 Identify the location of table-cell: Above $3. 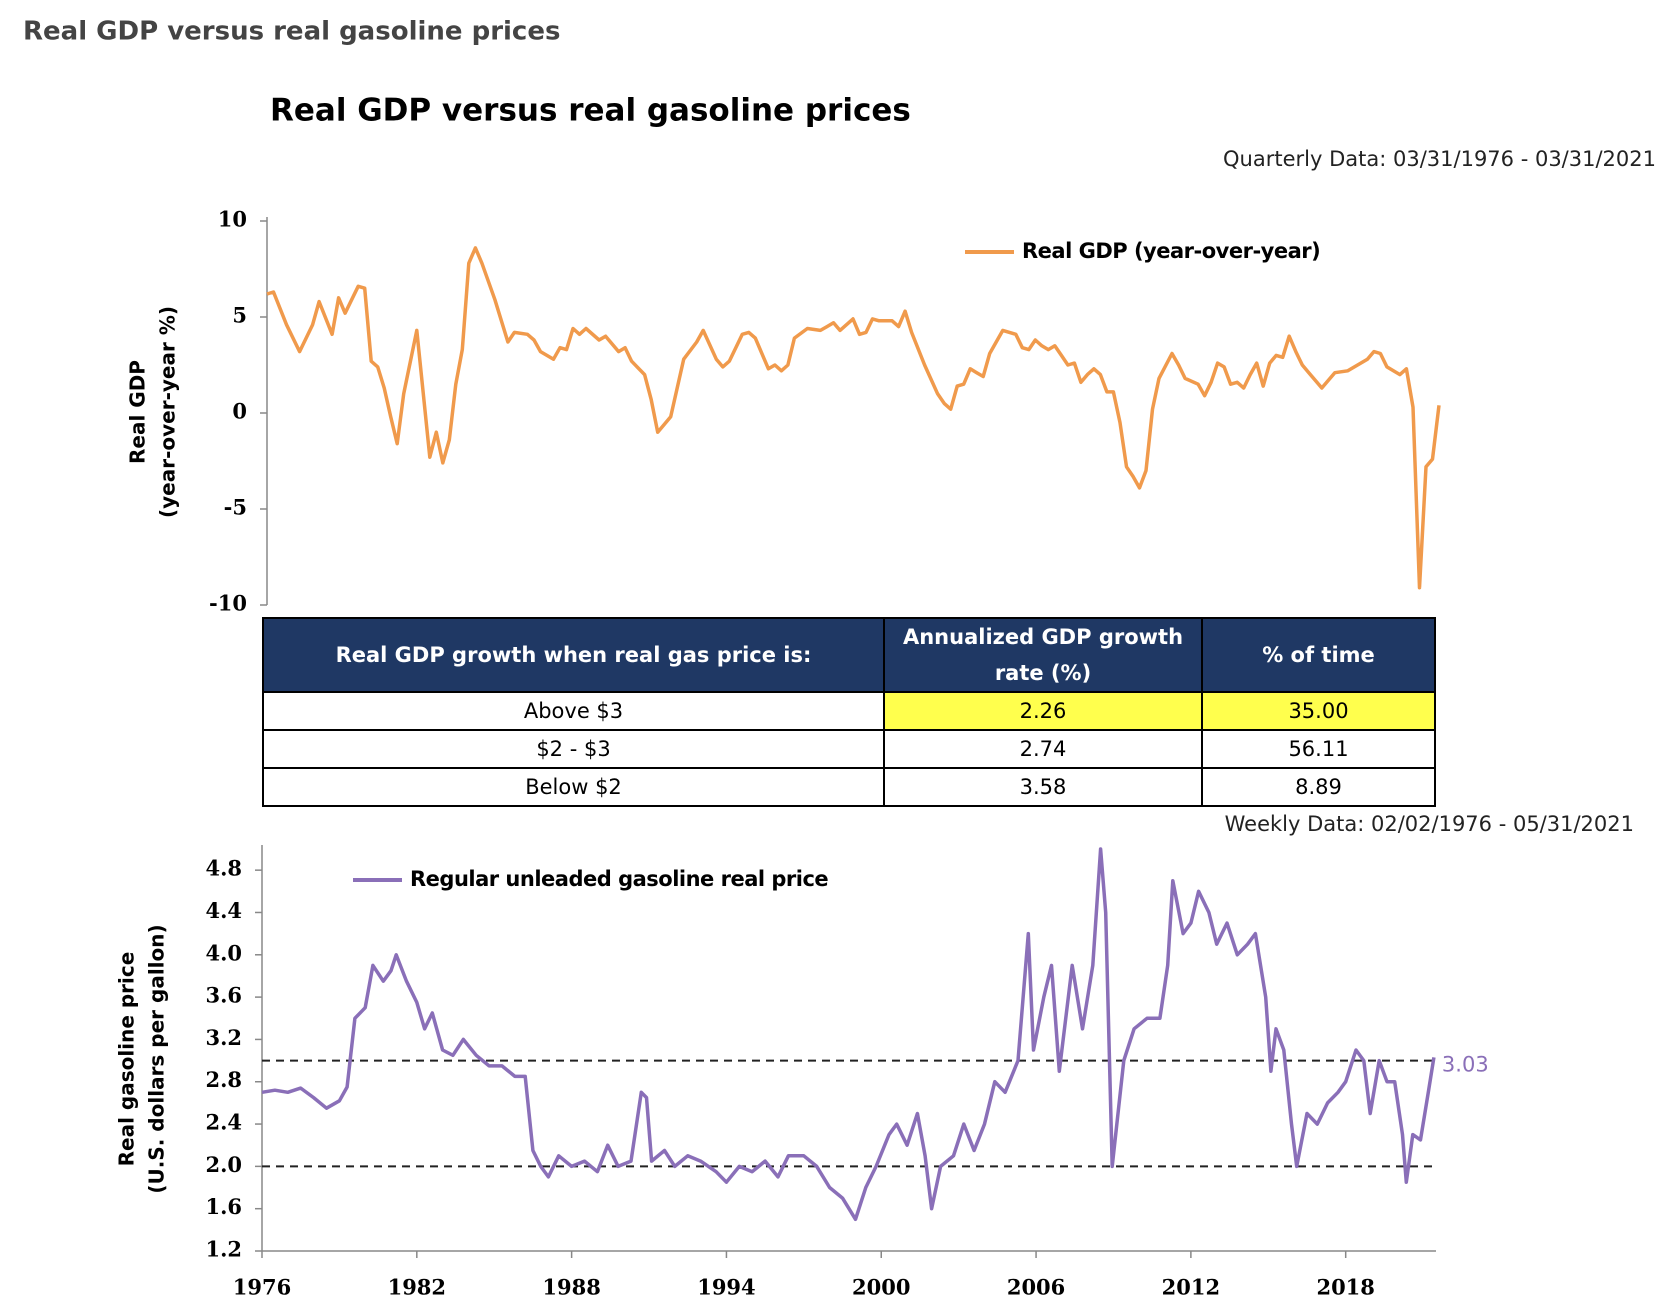
(573, 711).